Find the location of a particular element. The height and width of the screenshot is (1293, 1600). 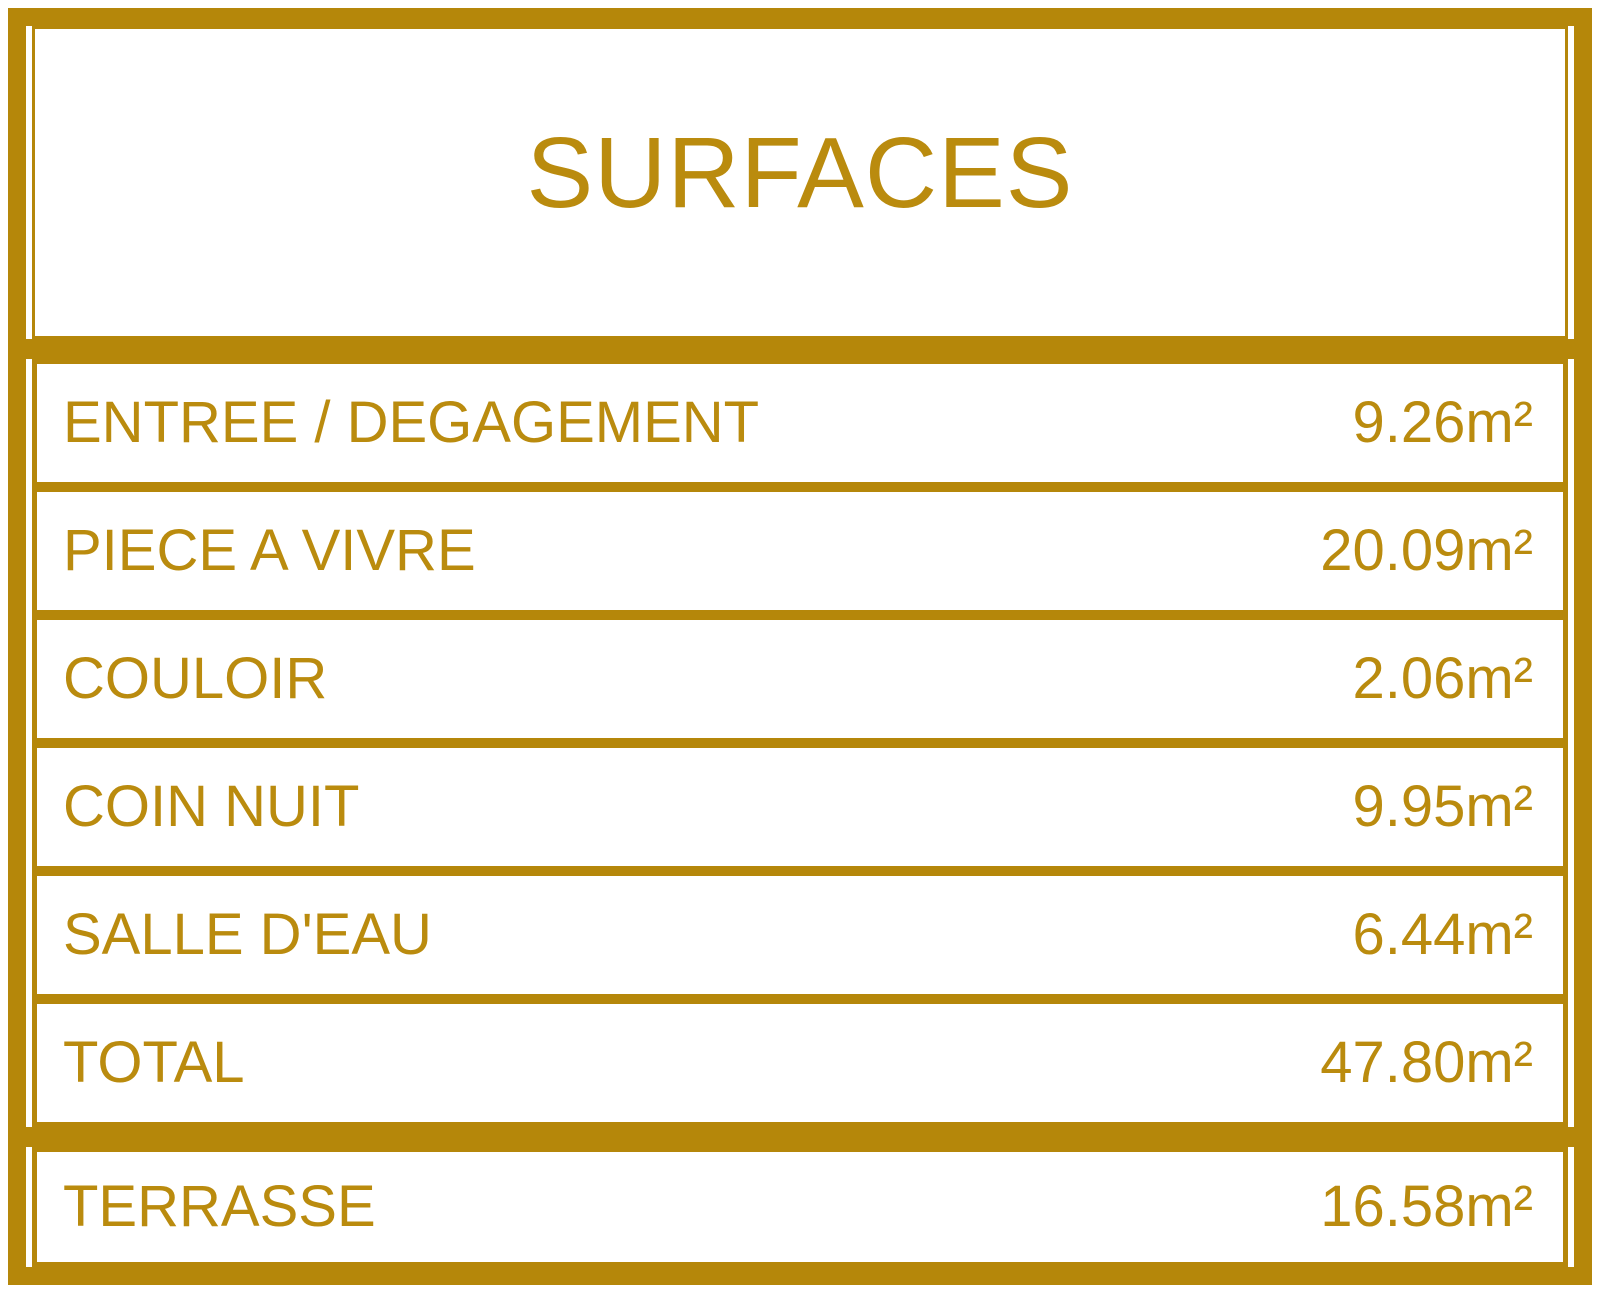

room-label: SALLE D'EAU is located at coordinates (247, 934).